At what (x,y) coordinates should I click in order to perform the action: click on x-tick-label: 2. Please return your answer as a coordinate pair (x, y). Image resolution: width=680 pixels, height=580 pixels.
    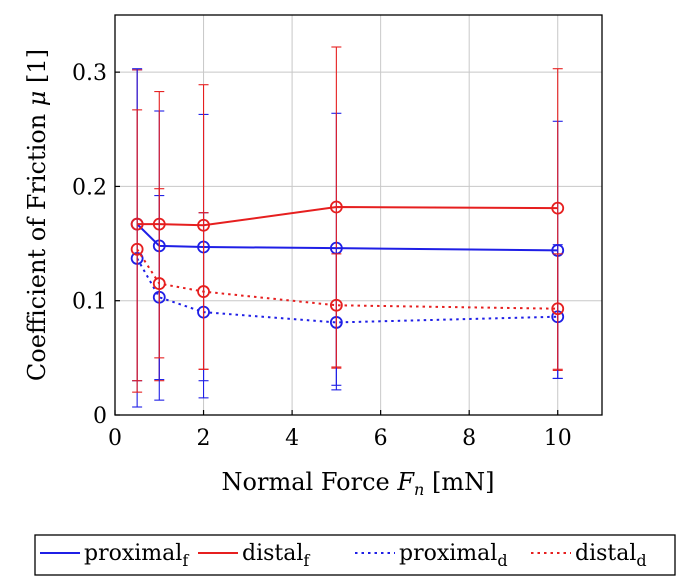
    Looking at the image, I should click on (204, 438).